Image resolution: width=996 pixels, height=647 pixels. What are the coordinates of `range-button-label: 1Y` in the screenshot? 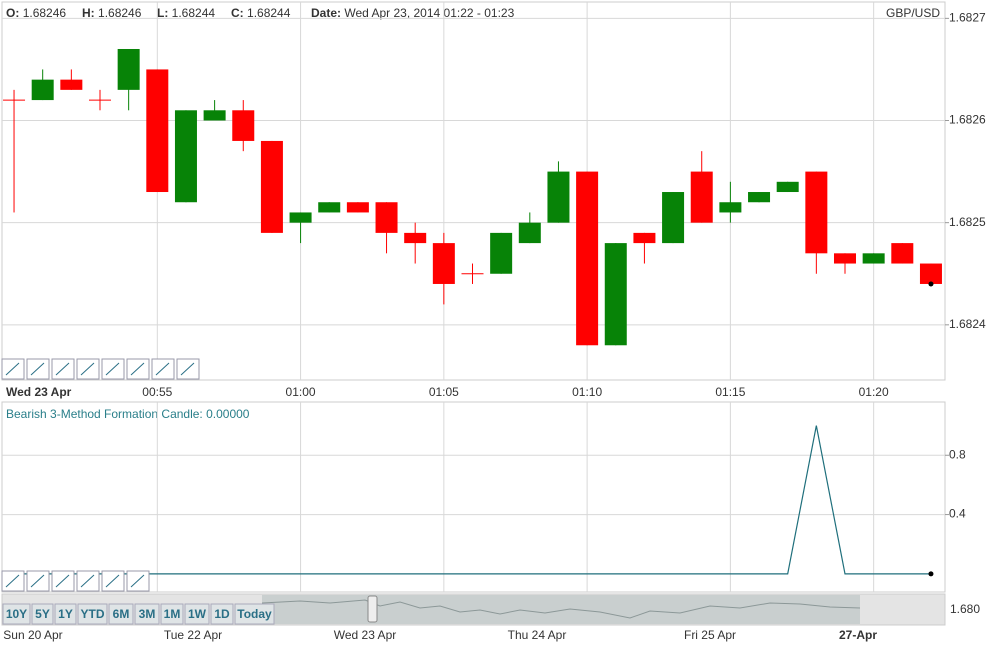 It's located at (65, 614).